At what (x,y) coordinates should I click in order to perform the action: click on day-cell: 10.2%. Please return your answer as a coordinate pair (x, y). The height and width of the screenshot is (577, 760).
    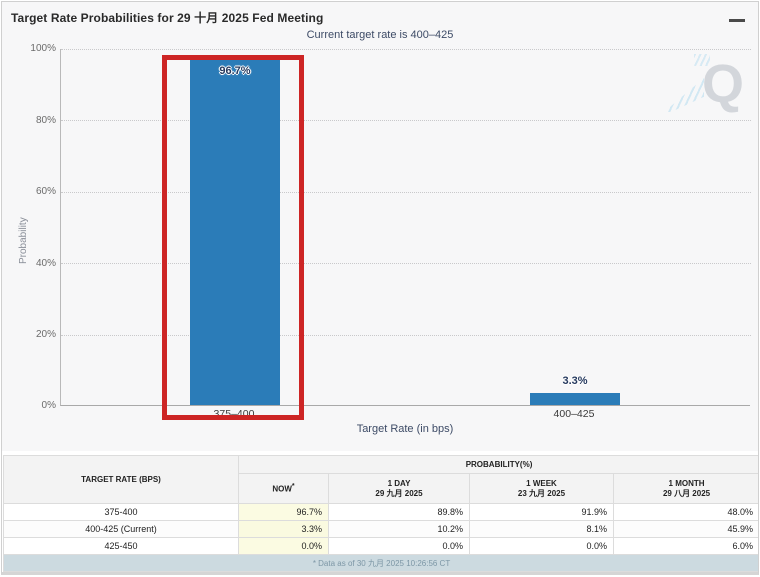
    Looking at the image, I should click on (399, 529).